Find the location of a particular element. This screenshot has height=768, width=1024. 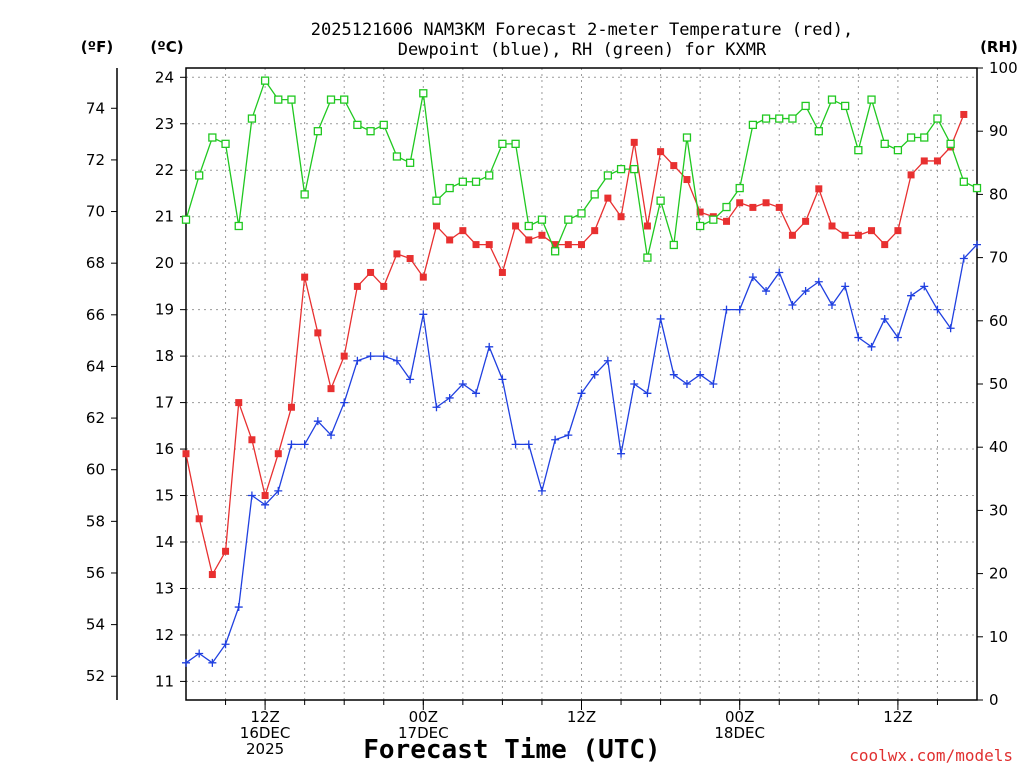

rh-tick-label: 10 is located at coordinates (998, 637).